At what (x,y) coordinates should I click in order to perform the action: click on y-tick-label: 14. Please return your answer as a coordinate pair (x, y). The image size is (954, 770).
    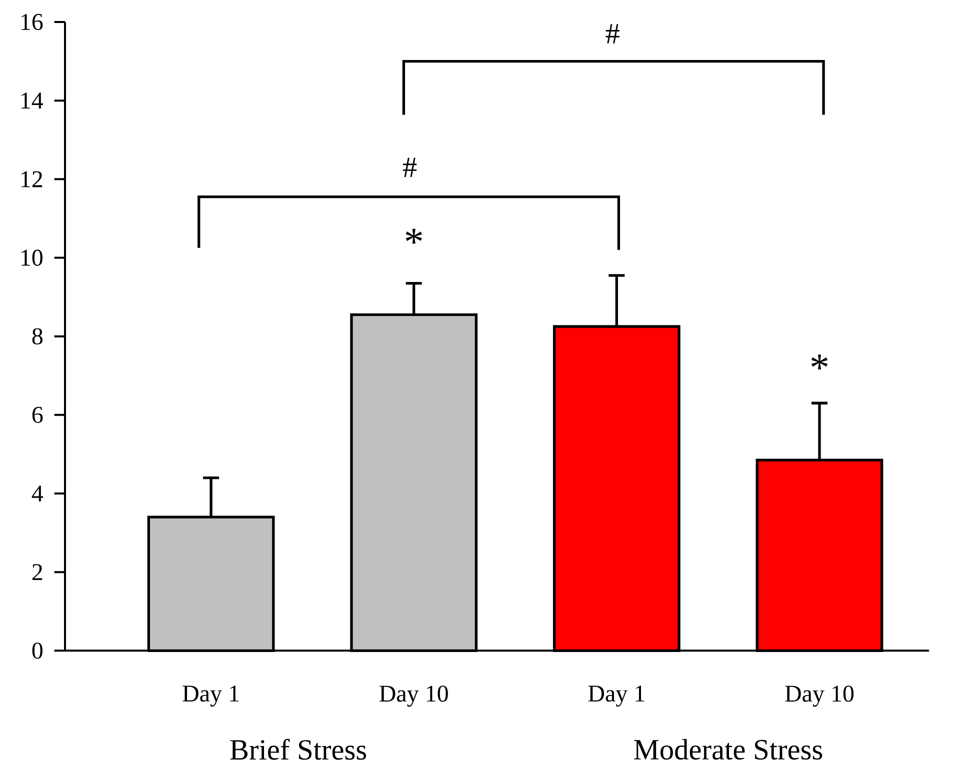
    Looking at the image, I should click on (33, 100).